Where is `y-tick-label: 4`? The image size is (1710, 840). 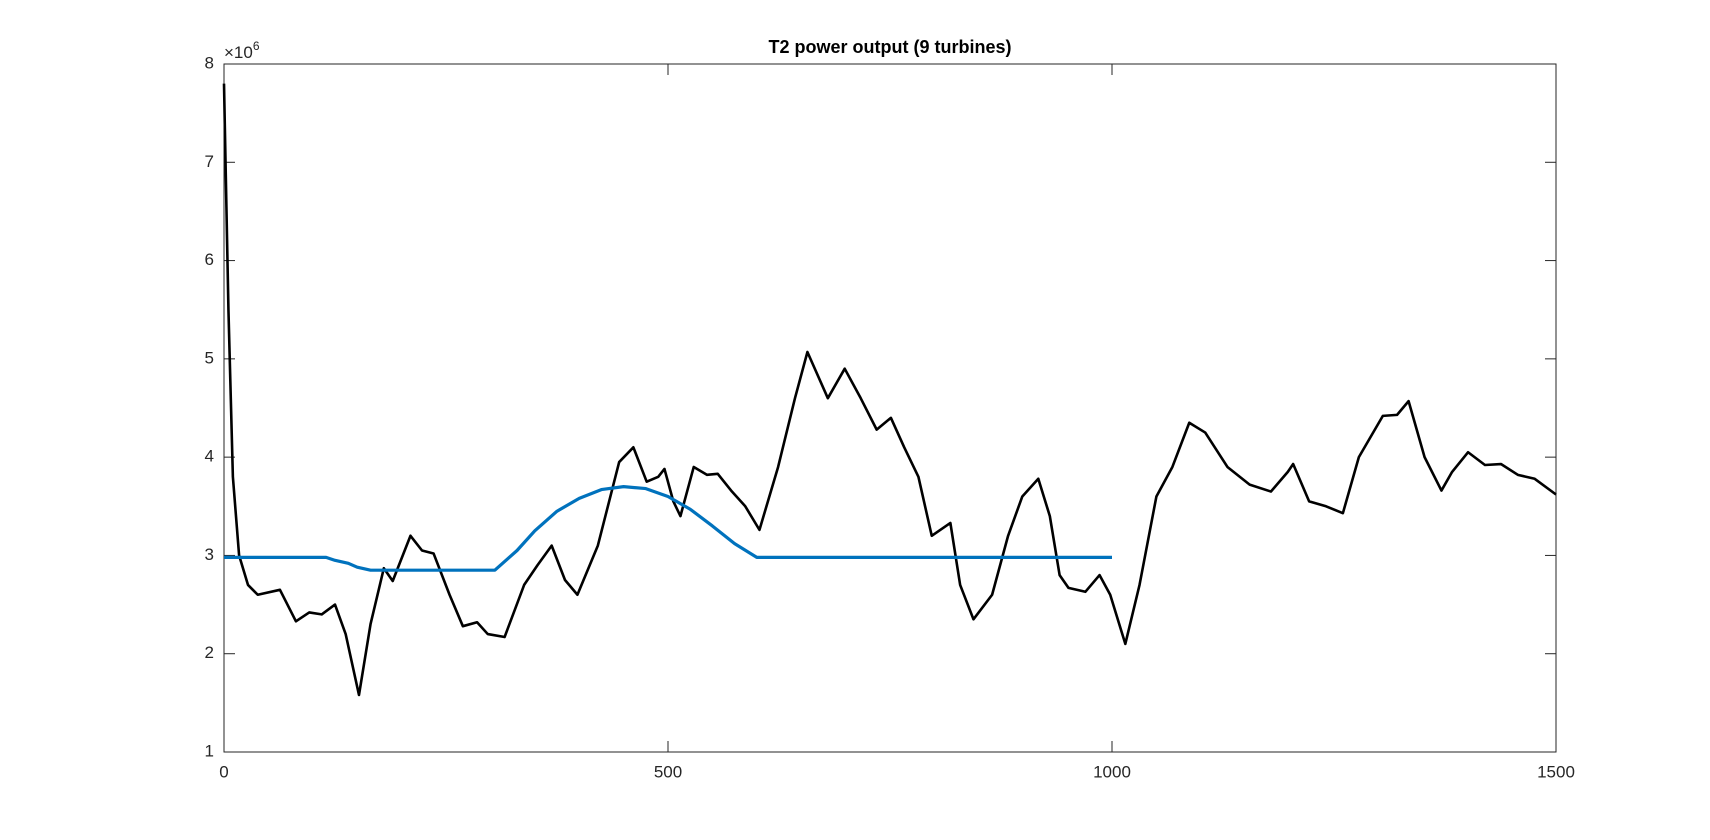 y-tick-label: 4 is located at coordinates (209, 456).